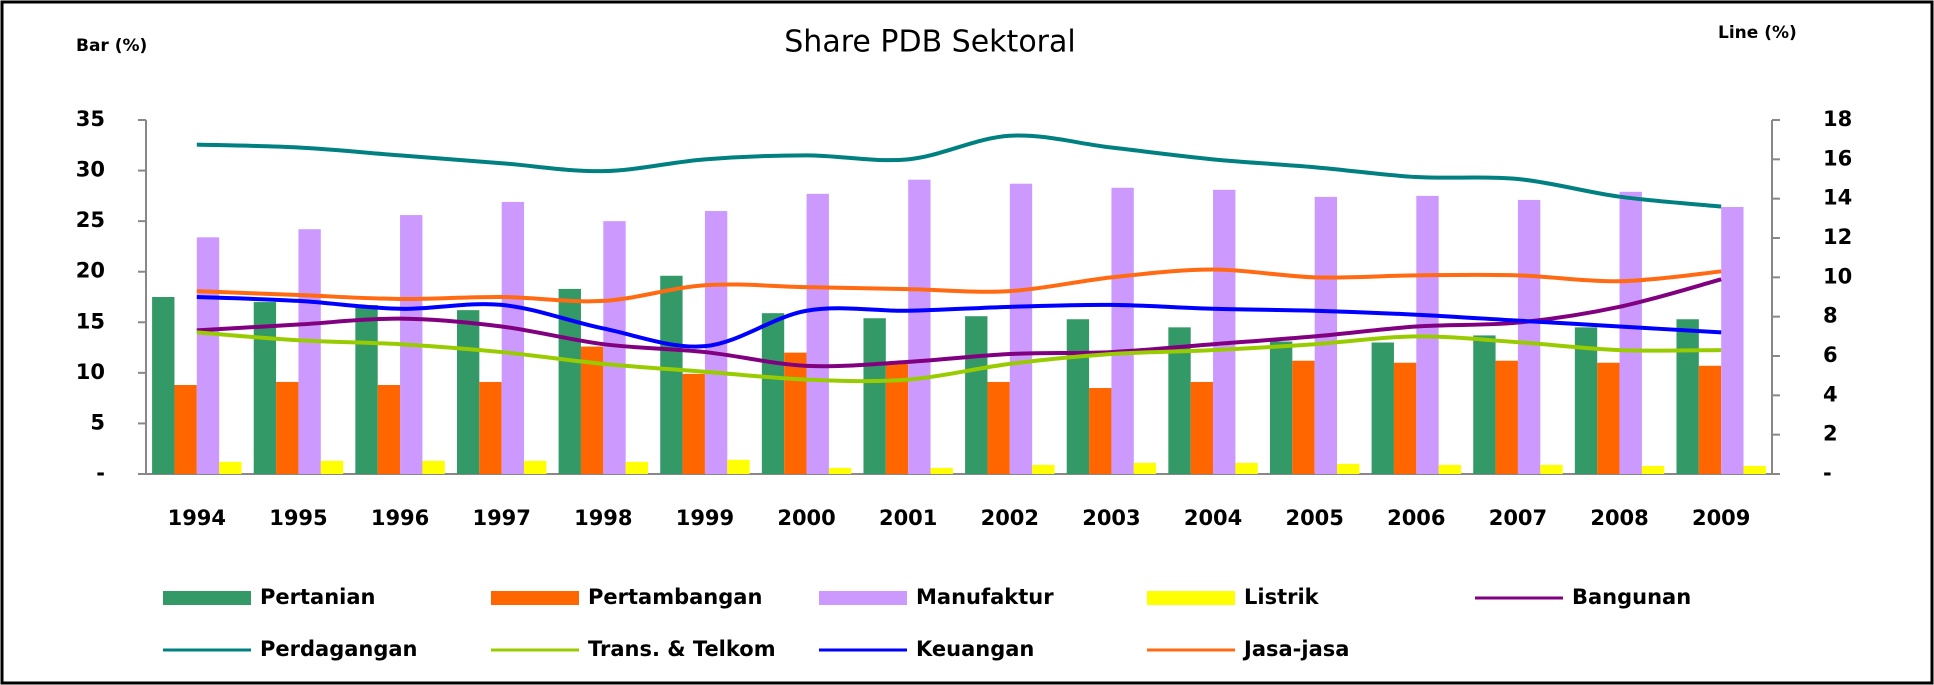 The width and height of the screenshot is (1934, 685). What do you see at coordinates (90, 321) in the screenshot?
I see `y-tick-label: 15` at bounding box center [90, 321].